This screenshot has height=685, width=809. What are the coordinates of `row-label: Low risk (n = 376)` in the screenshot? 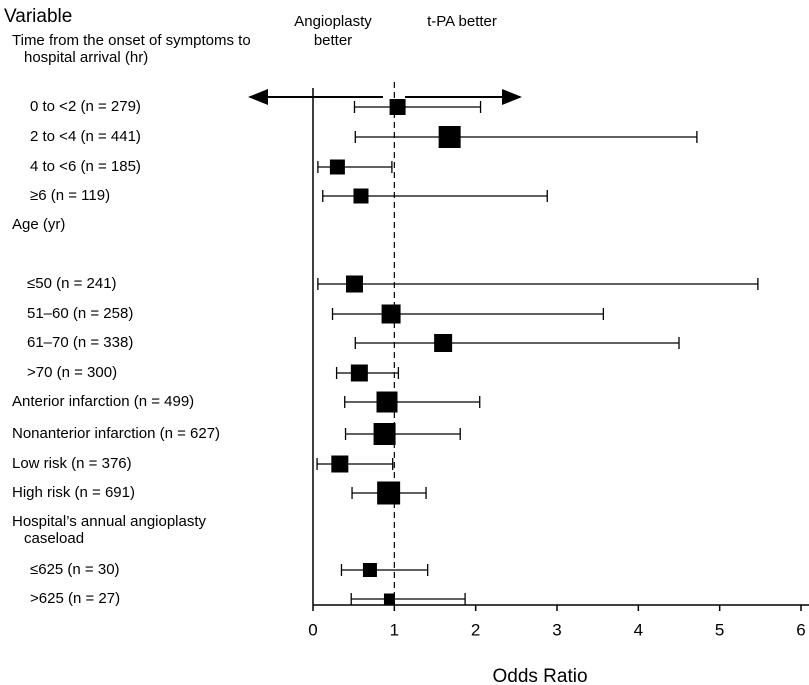 It's located at (72, 463).